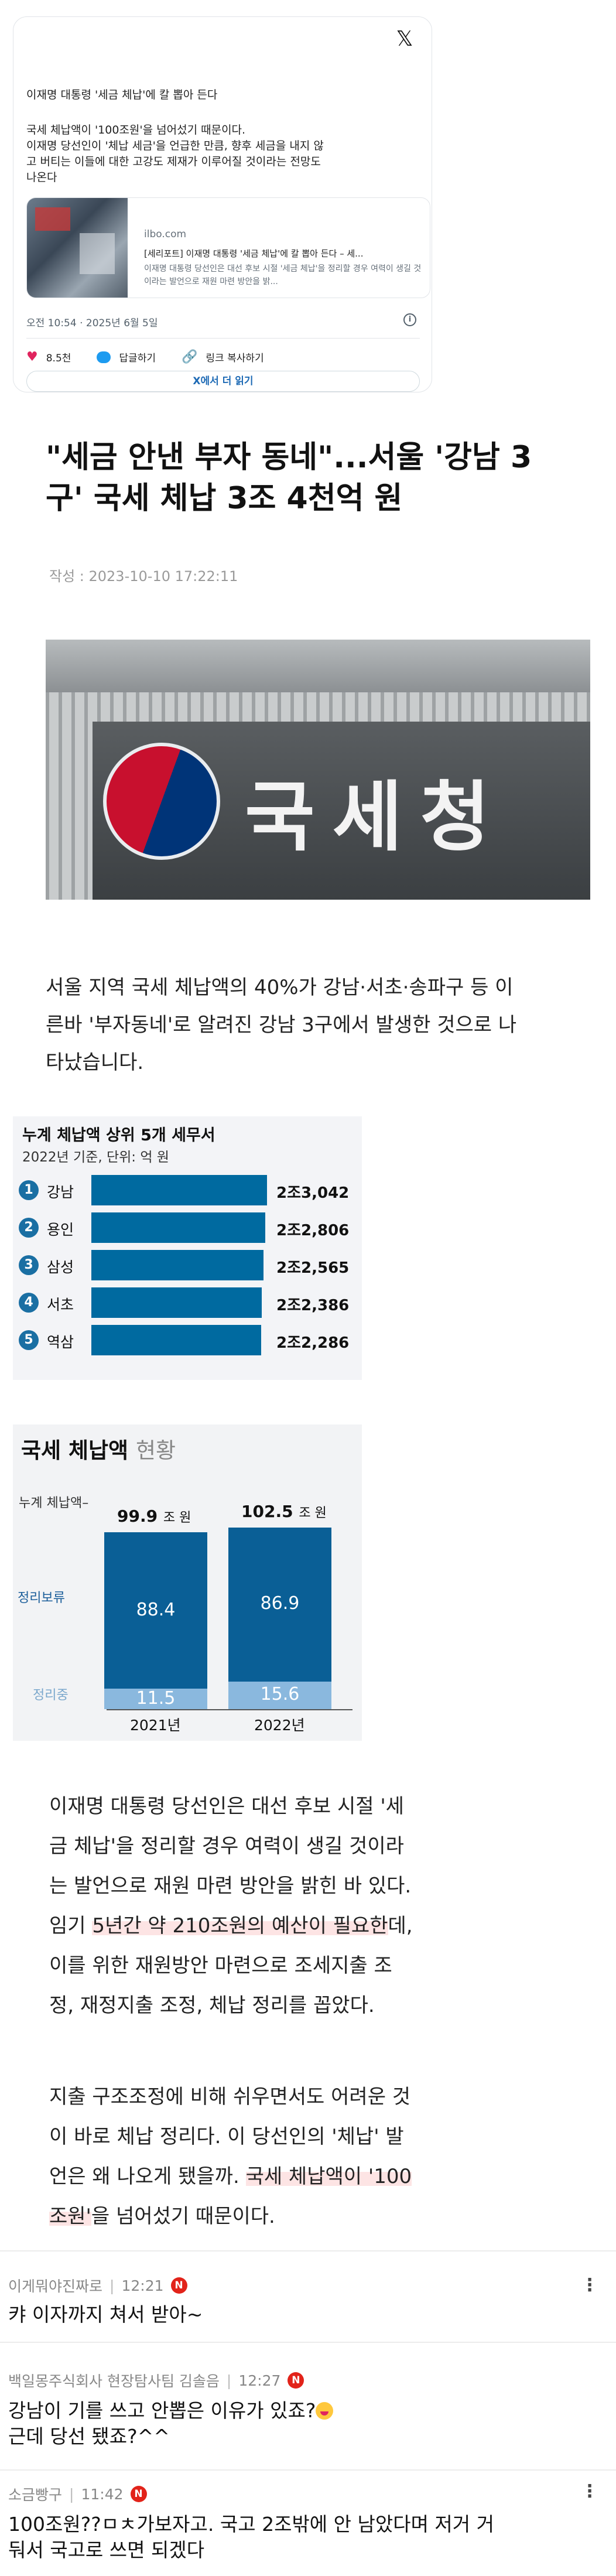  I want to click on reply-label: 답글하기, so click(137, 359).